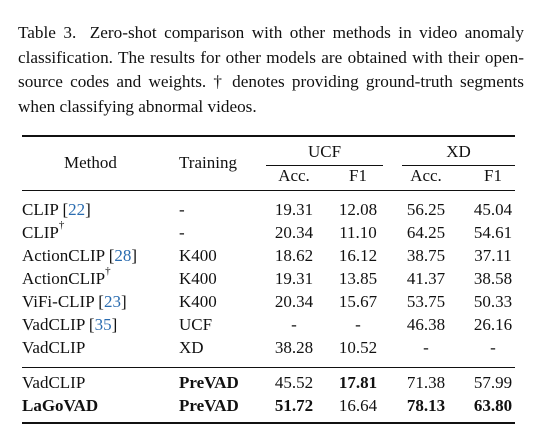 The height and width of the screenshot is (434, 537). What do you see at coordinates (294, 324) in the screenshot?
I see `ucf-acc-cell: -` at bounding box center [294, 324].